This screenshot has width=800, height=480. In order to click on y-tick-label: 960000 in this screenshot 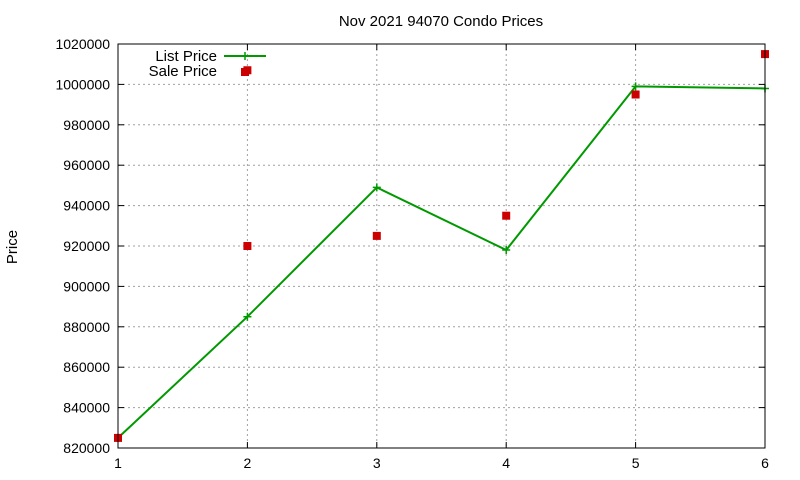, I will do `click(86, 165)`.